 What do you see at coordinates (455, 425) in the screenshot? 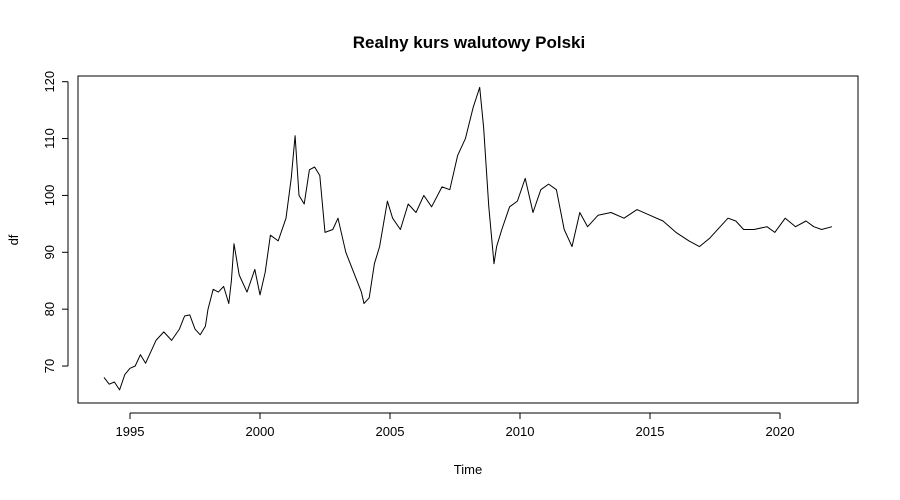
I see `x-axis: 1995 2000 2005 2010 2015 2020` at bounding box center [455, 425].